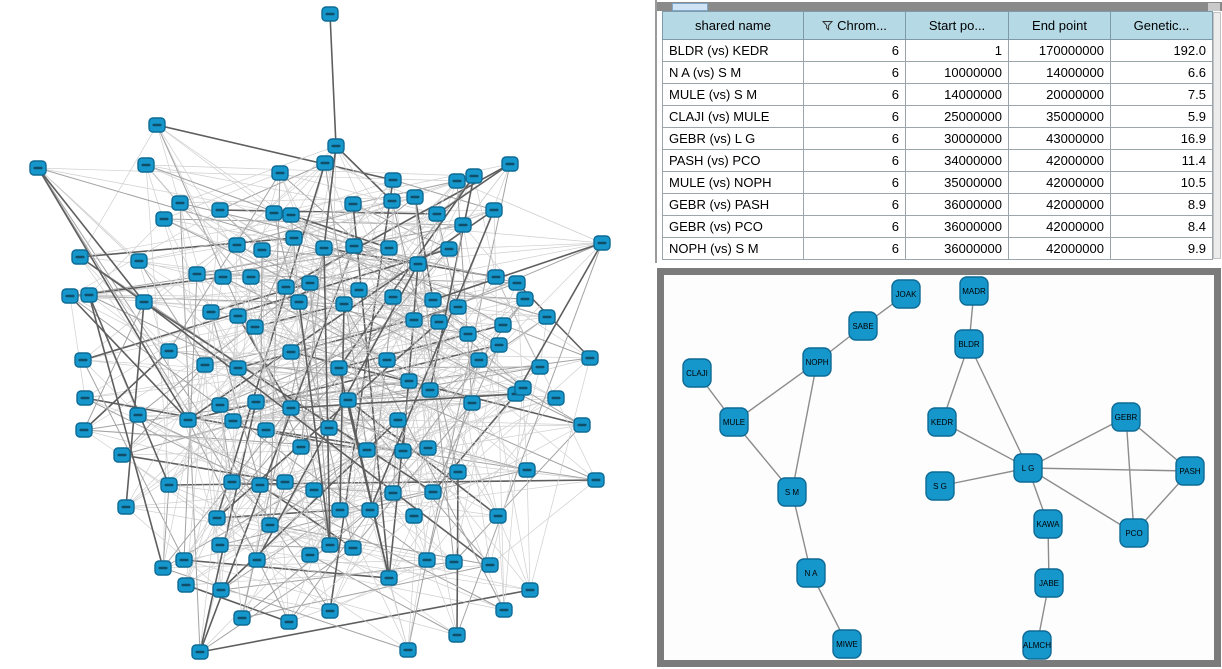 This screenshot has width=1222, height=669. I want to click on table-row: MULE (vs) NOPH 6 35000000 42000000 10.5, so click(937, 182).